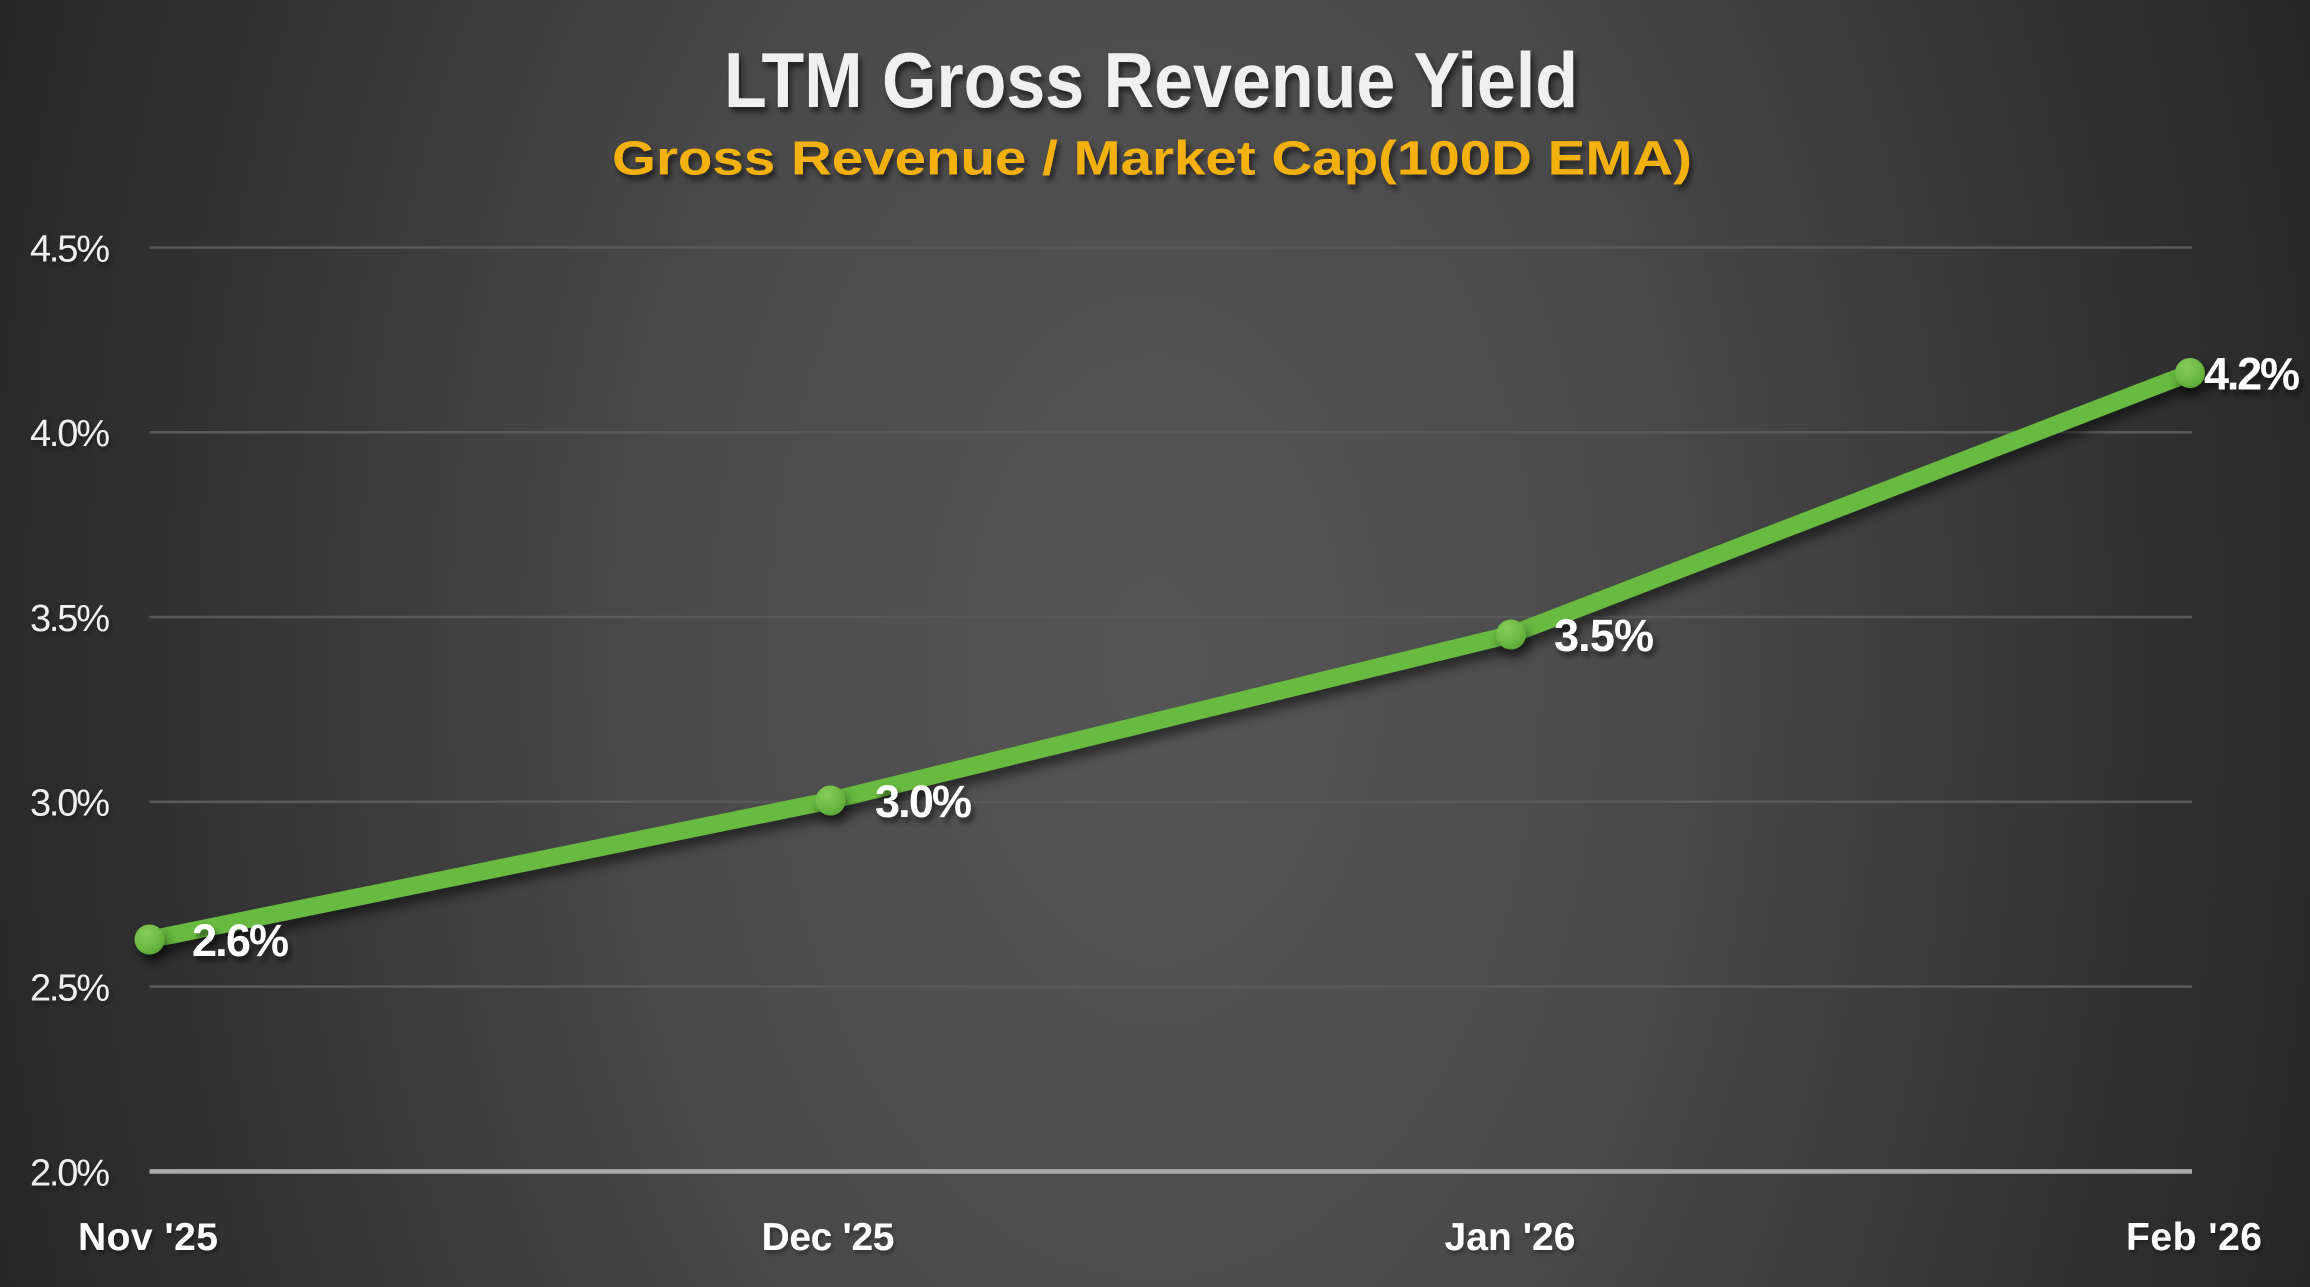  I want to click on svg-text: Jan '26, so click(1510, 1237).